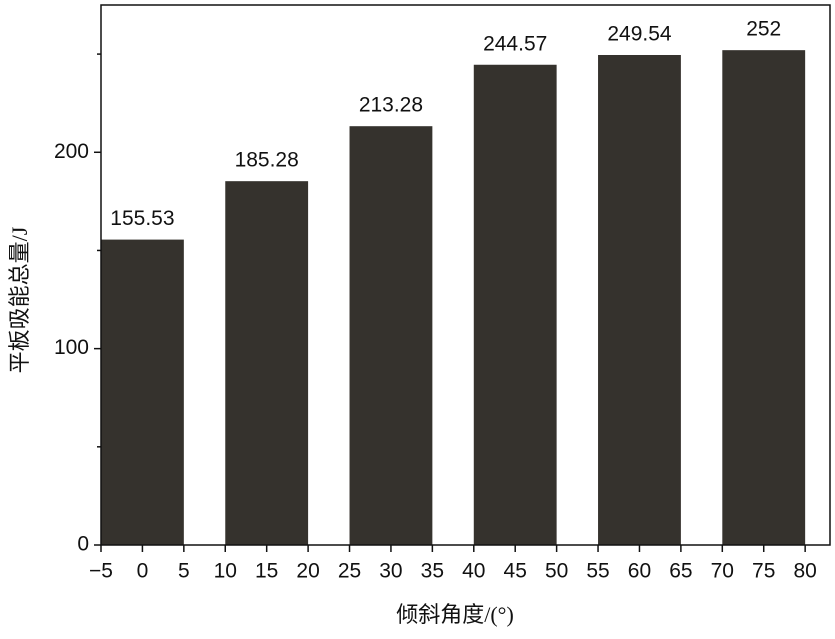 Image resolution: width=835 pixels, height=639 pixels. Describe the element at coordinates (184, 571) in the screenshot. I see `x-tick-label: 5` at that location.